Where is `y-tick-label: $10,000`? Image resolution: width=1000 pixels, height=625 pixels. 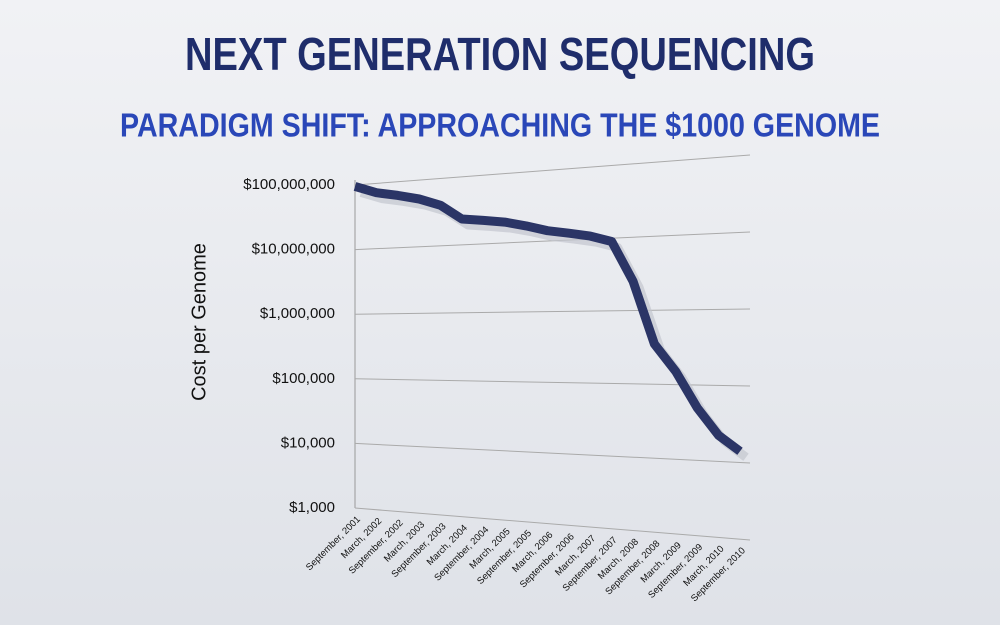 y-tick-label: $10,000 is located at coordinates (308, 442).